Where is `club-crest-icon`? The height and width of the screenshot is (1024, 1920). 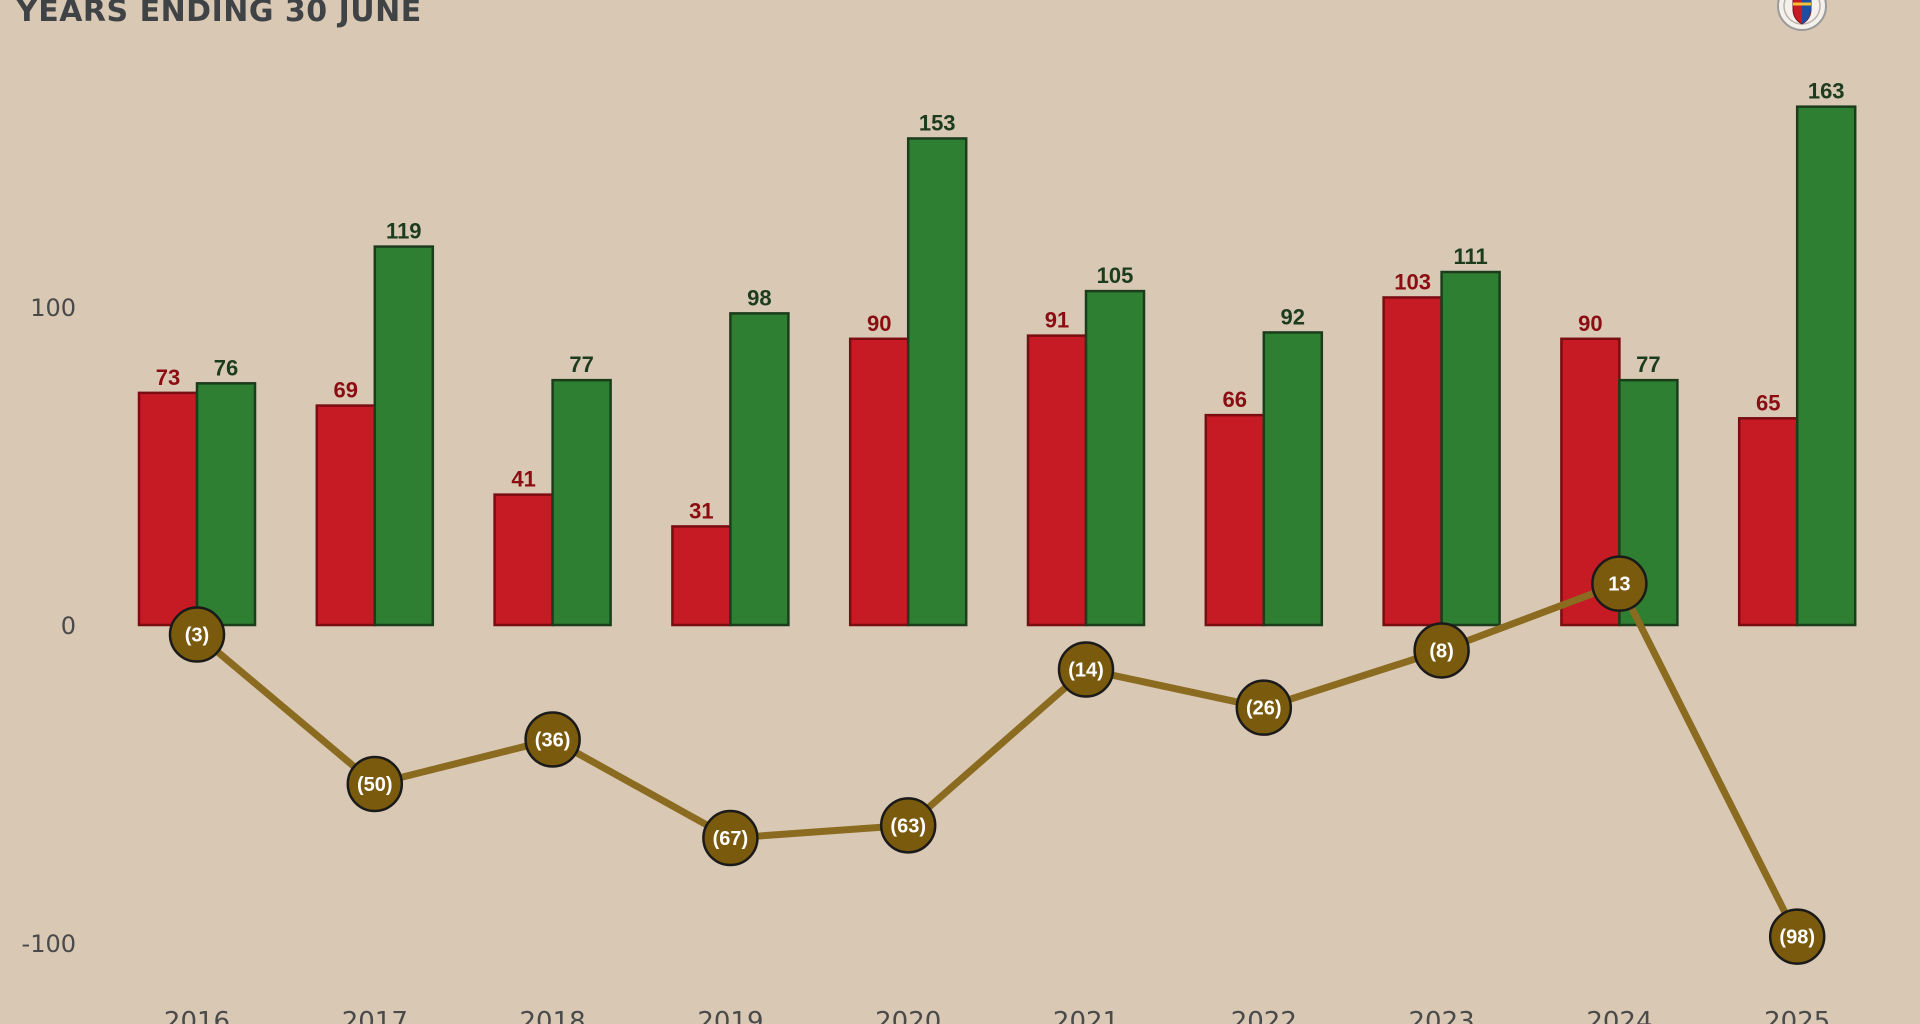 club-crest-icon is located at coordinates (1802, 15).